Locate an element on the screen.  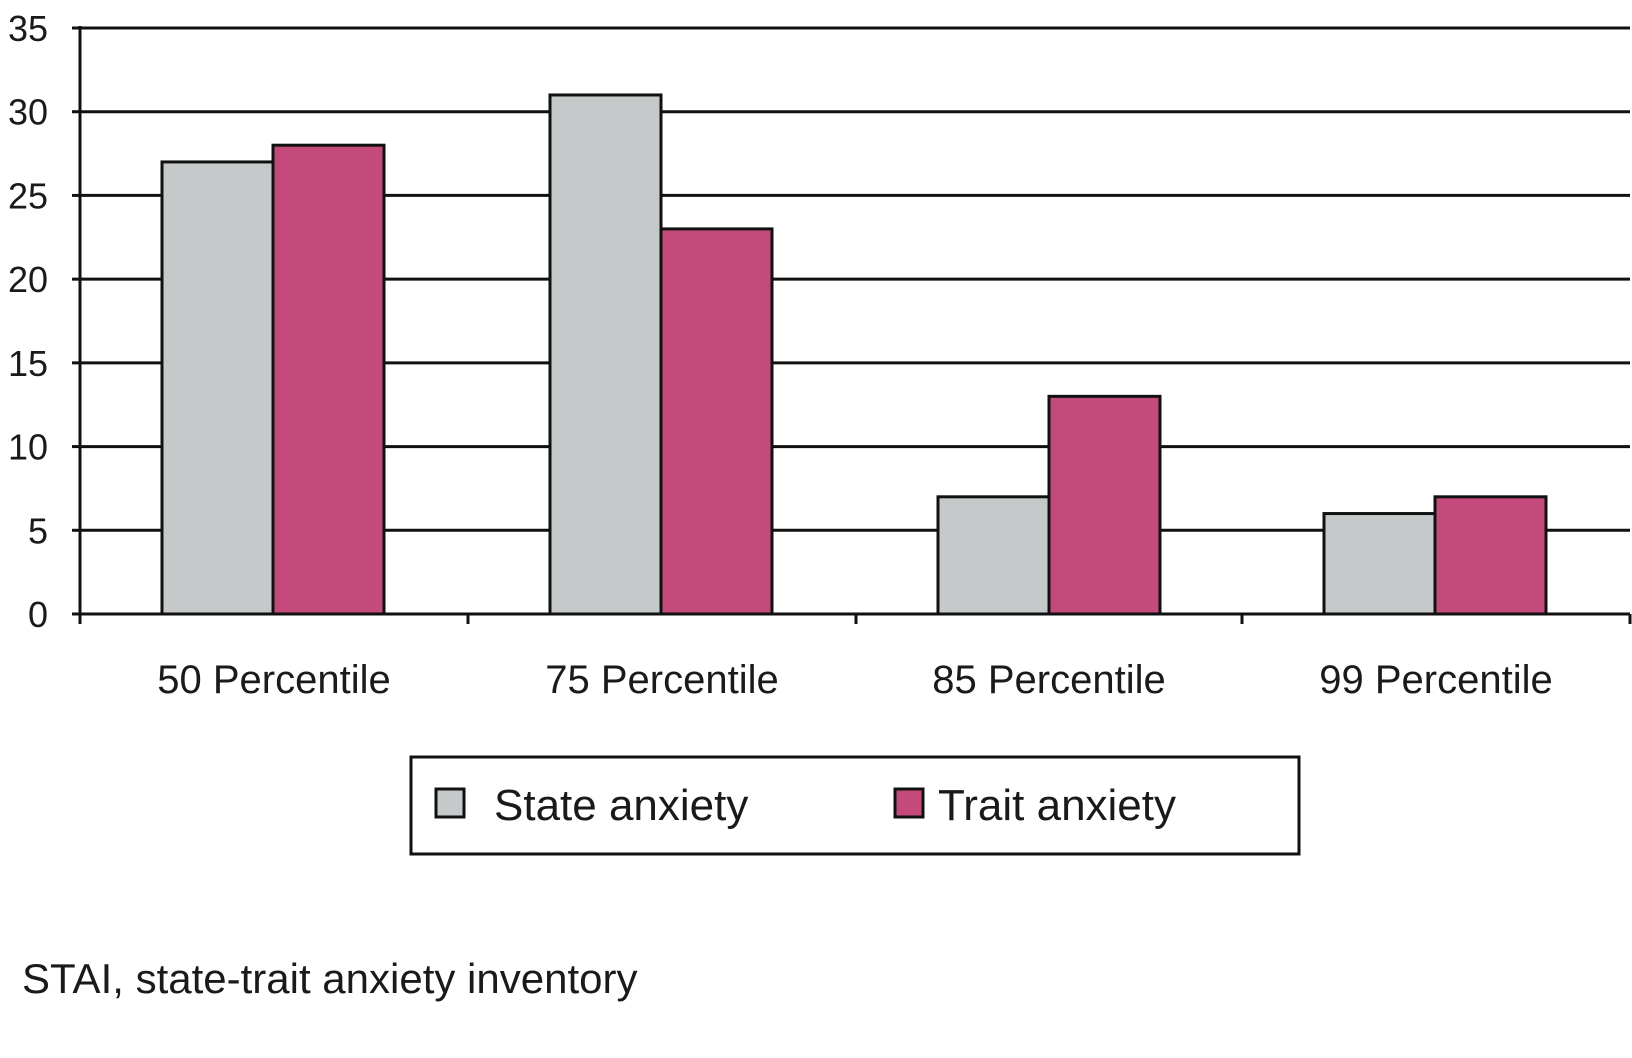
legend: State anxiety Trait anxiety is located at coordinates (855, 805).